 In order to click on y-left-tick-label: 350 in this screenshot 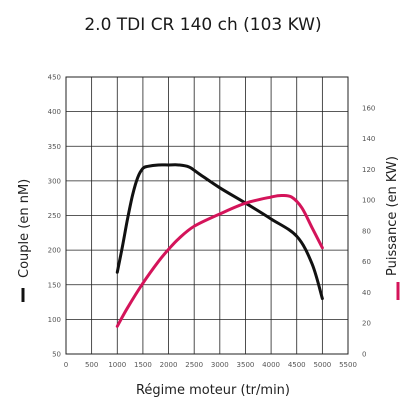, I will do `click(54, 147)`.